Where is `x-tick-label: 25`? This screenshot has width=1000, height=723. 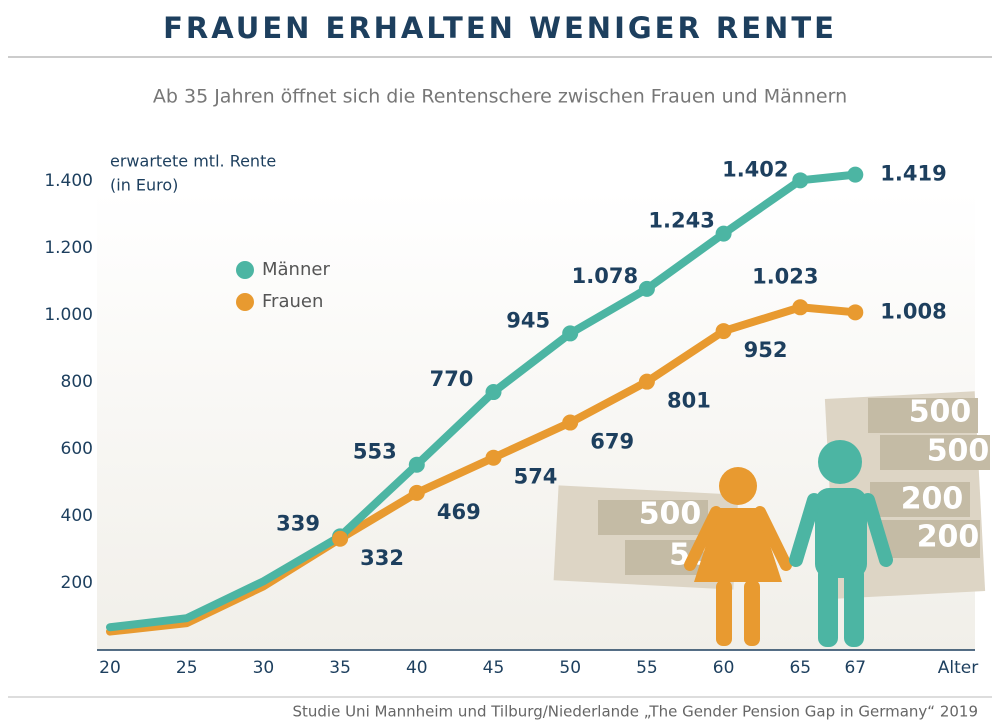
x-tick-label: 25 is located at coordinates (187, 668).